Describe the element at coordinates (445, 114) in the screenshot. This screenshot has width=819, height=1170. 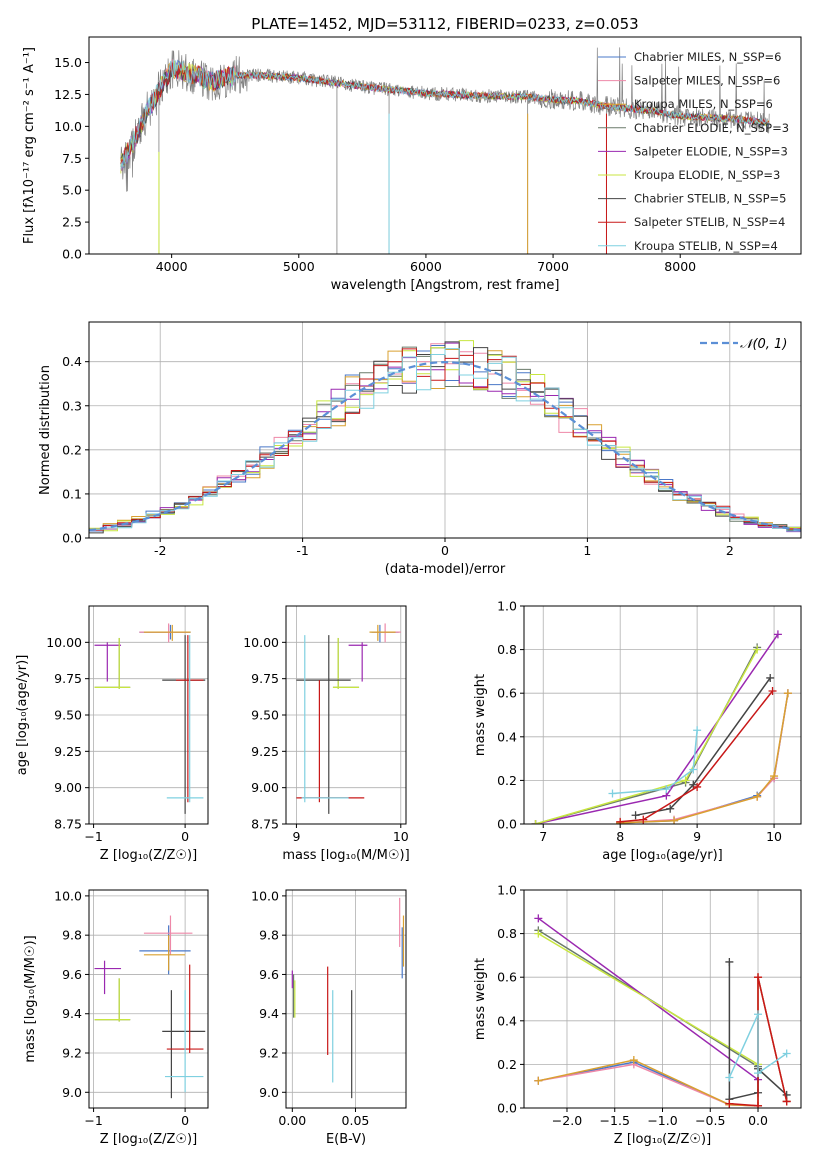
I see `model-spectrum-line` at that location.